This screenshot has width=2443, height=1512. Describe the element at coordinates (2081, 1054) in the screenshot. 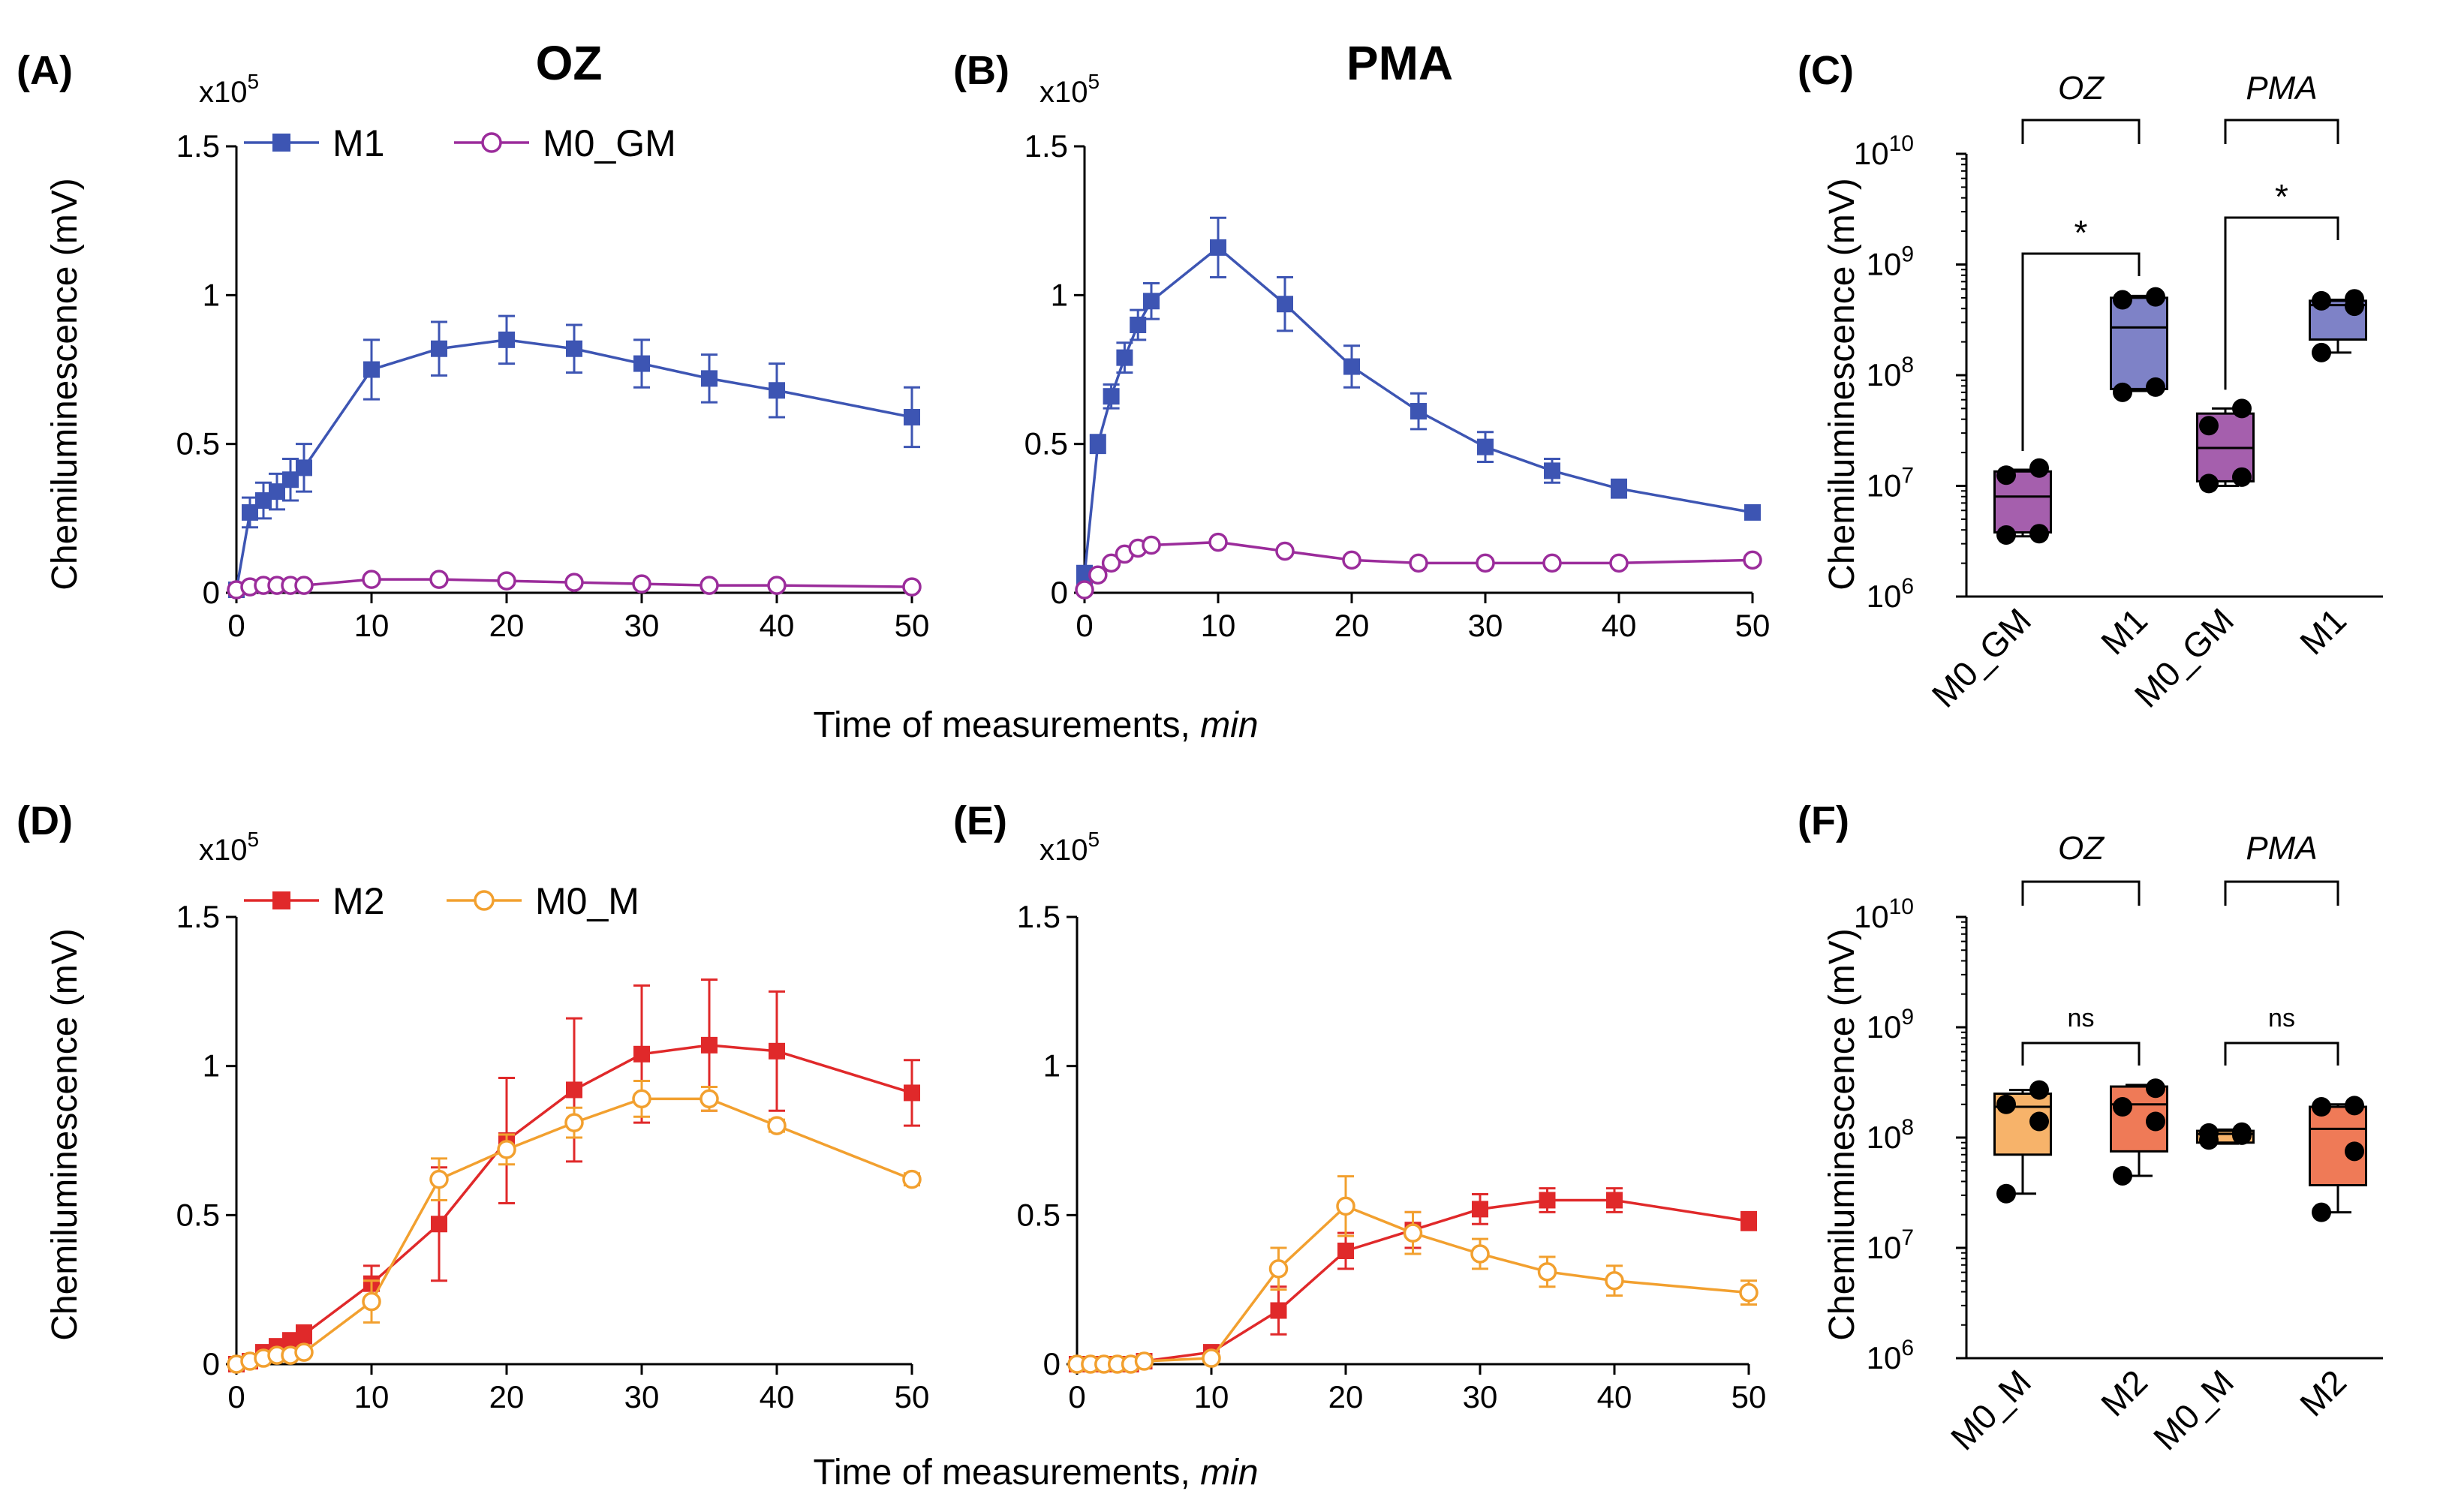

I see `significance-bracket` at that location.